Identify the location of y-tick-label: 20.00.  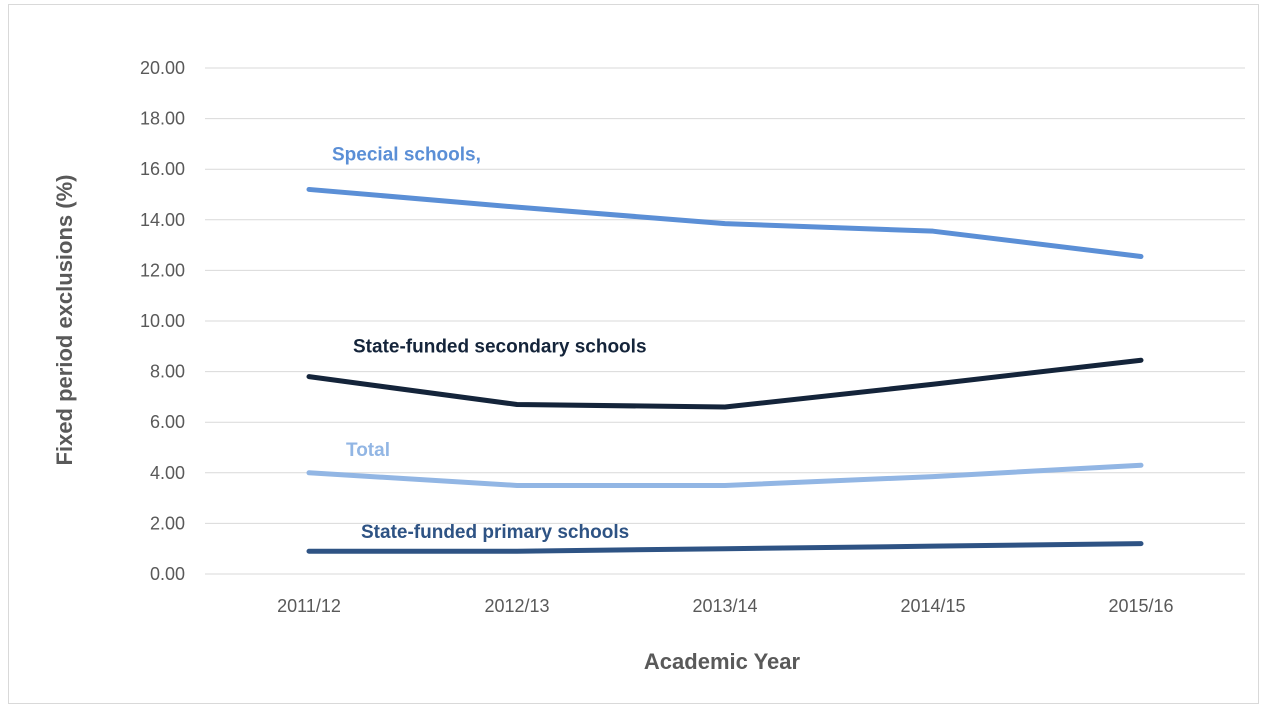
(162, 68).